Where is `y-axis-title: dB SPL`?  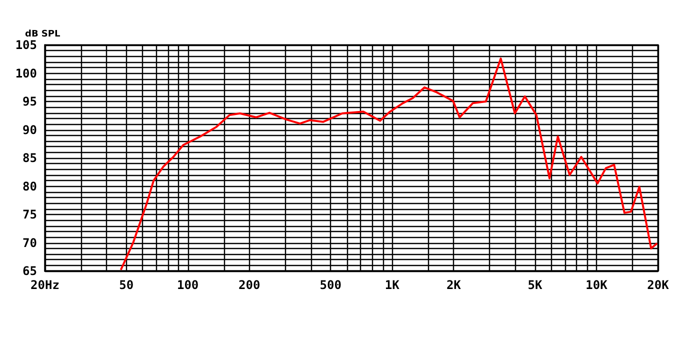 y-axis-title: dB SPL is located at coordinates (43, 35).